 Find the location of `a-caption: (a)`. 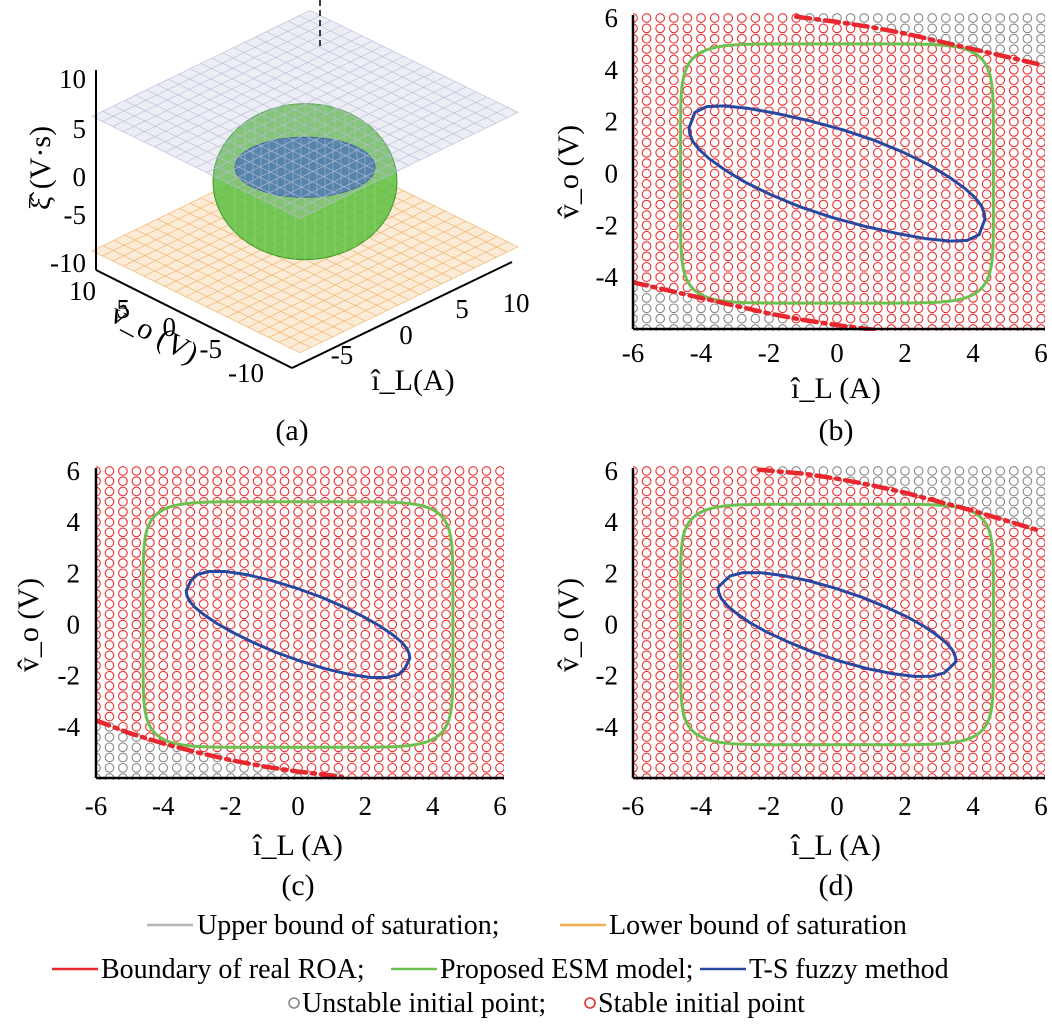

a-caption: (a) is located at coordinates (291, 430).